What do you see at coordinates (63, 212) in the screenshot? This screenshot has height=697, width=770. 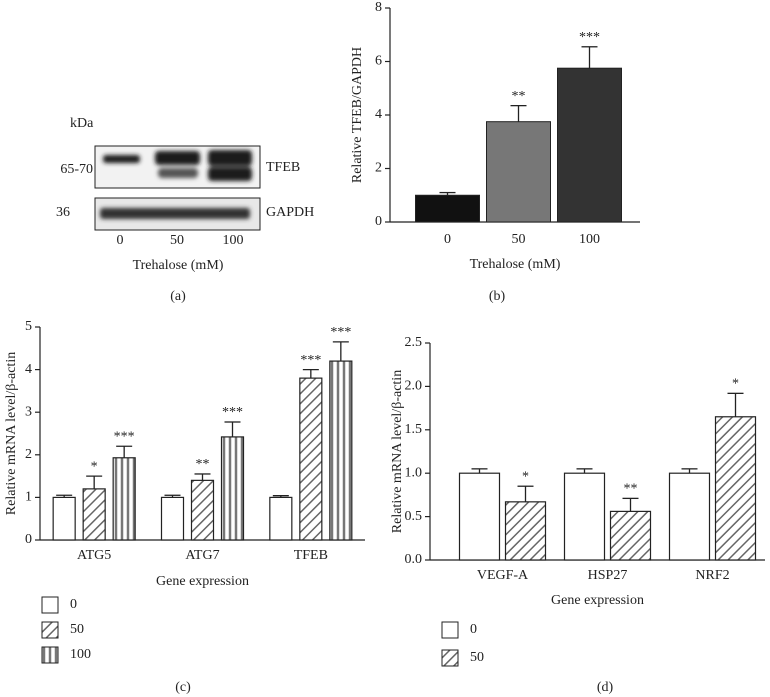 I see `size-label: 36` at bounding box center [63, 212].